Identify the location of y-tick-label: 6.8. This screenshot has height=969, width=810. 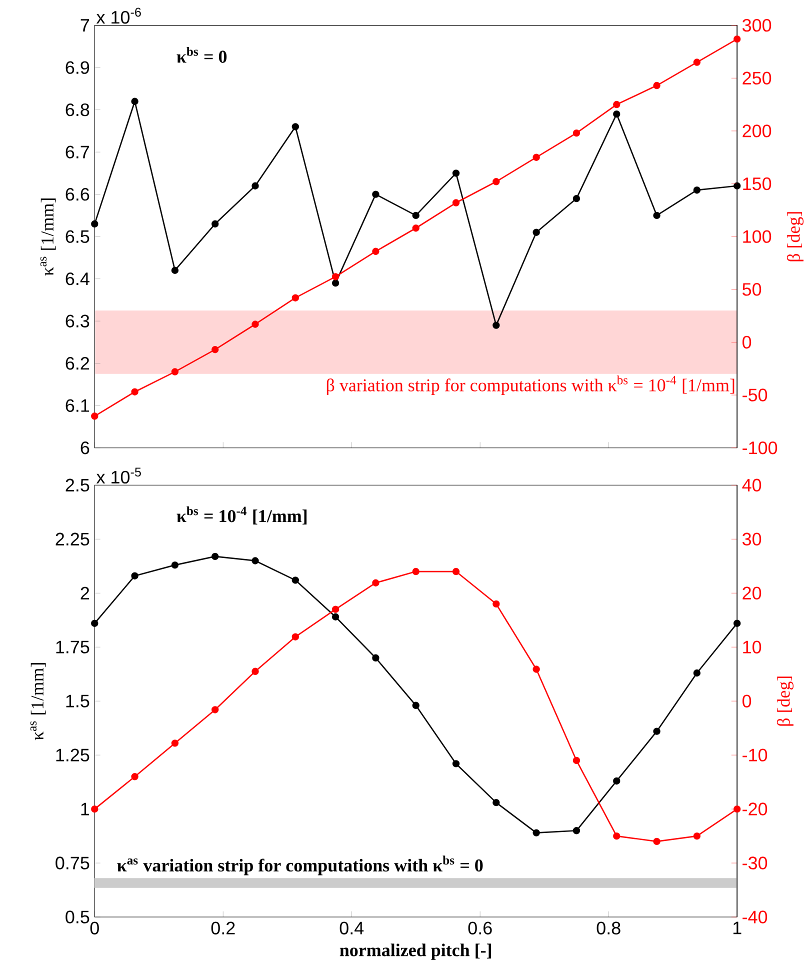
(77, 109).